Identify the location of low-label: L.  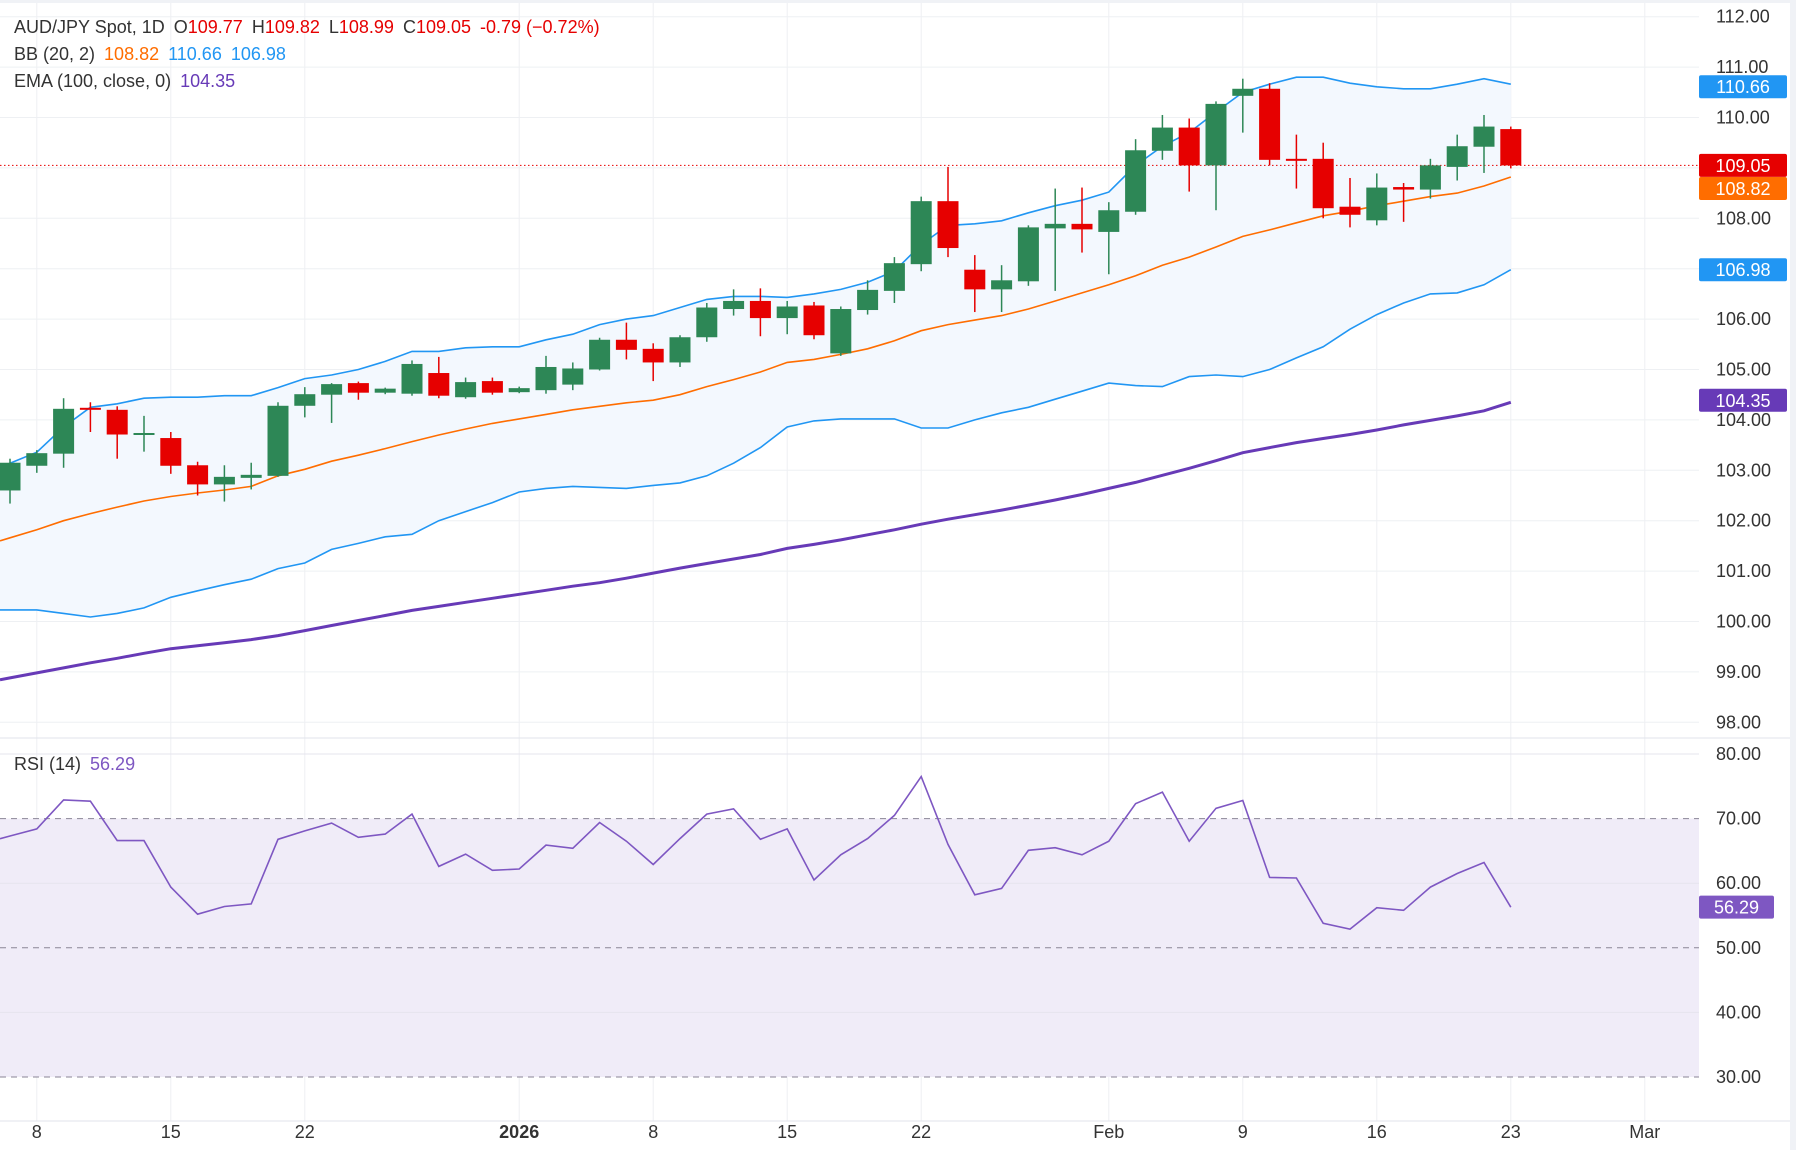
(333, 27).